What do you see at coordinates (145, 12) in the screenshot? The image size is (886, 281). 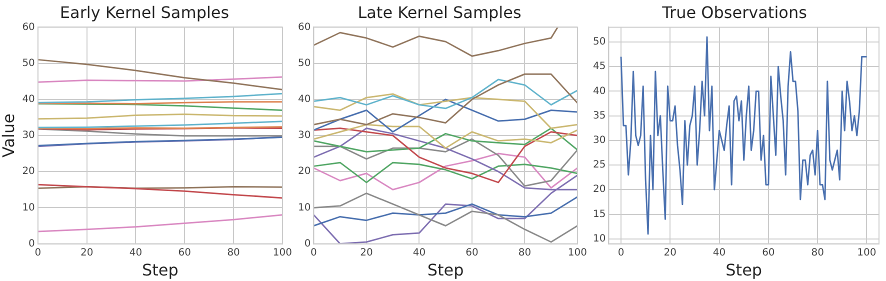 I see `chart-title: Early Kernel Samples` at bounding box center [145, 12].